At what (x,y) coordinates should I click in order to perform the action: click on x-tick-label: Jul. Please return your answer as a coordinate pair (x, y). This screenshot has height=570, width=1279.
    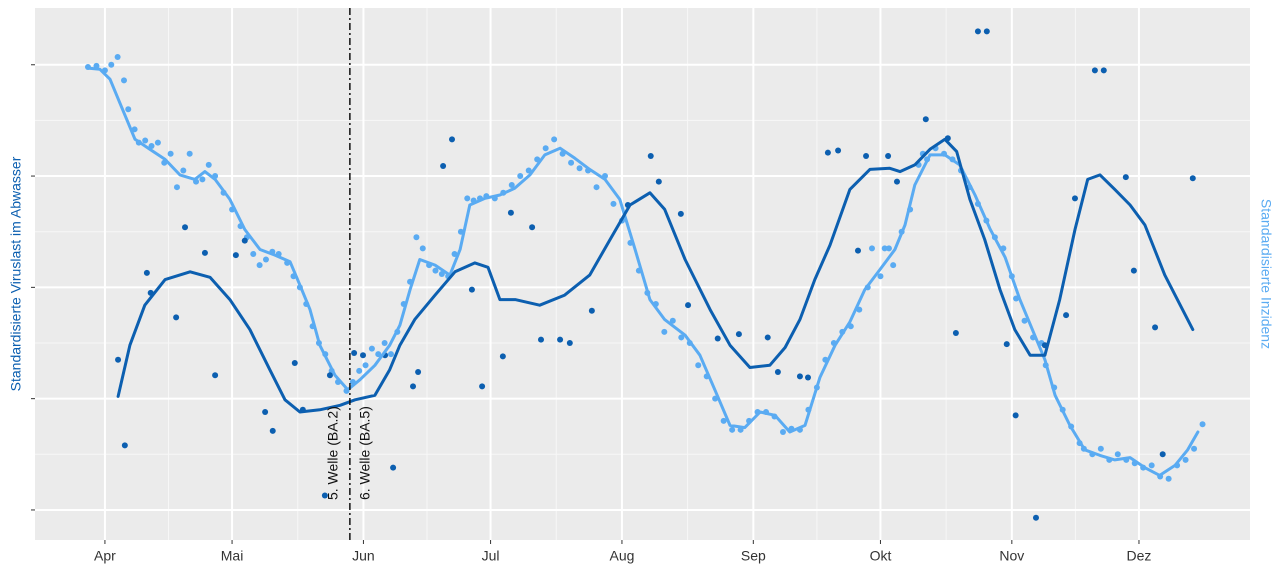
    Looking at the image, I should click on (491, 556).